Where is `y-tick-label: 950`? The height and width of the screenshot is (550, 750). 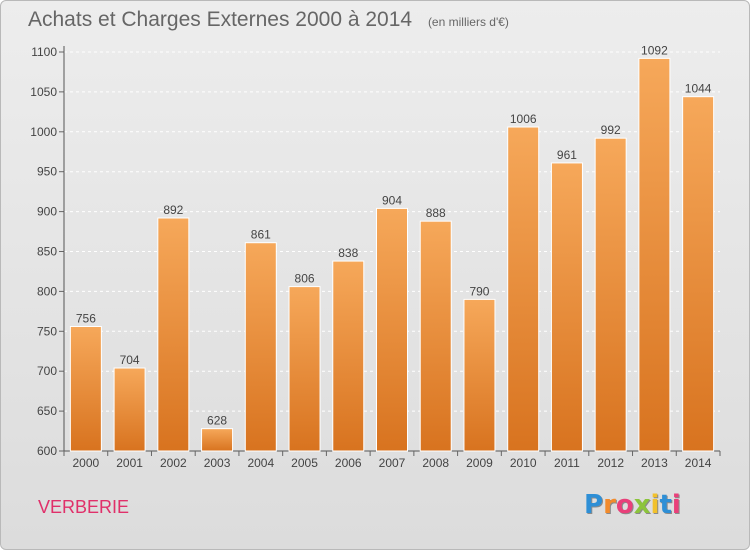
y-tick-label: 950 is located at coordinates (47, 172).